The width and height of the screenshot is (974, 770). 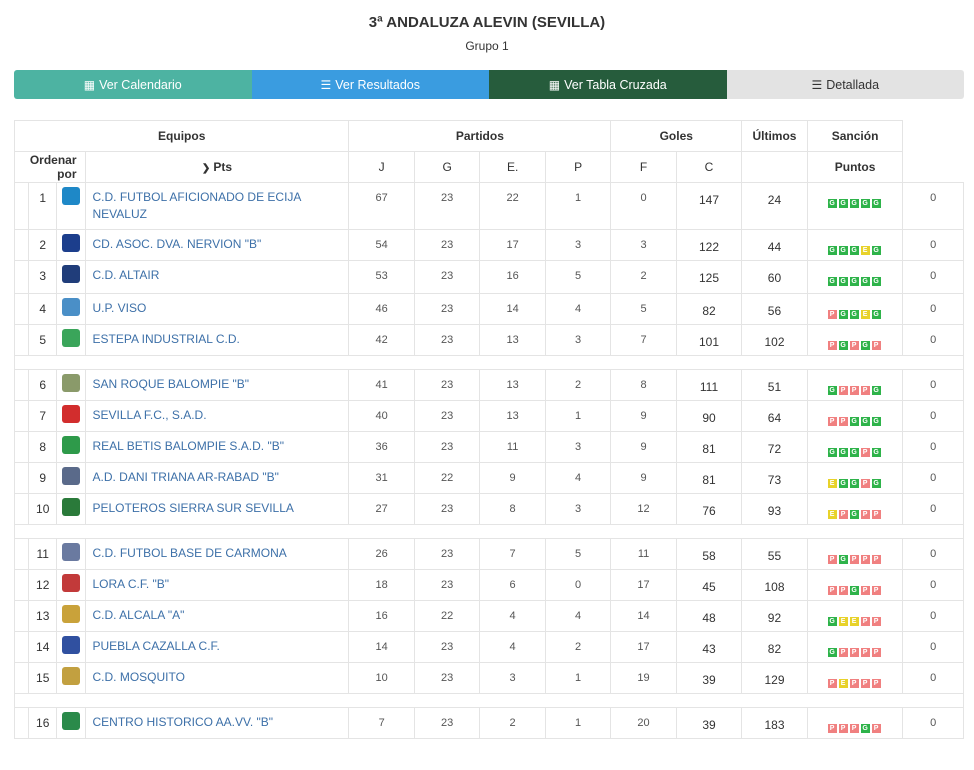 What do you see at coordinates (643, 309) in the screenshot?
I see `team-lost: 5` at bounding box center [643, 309].